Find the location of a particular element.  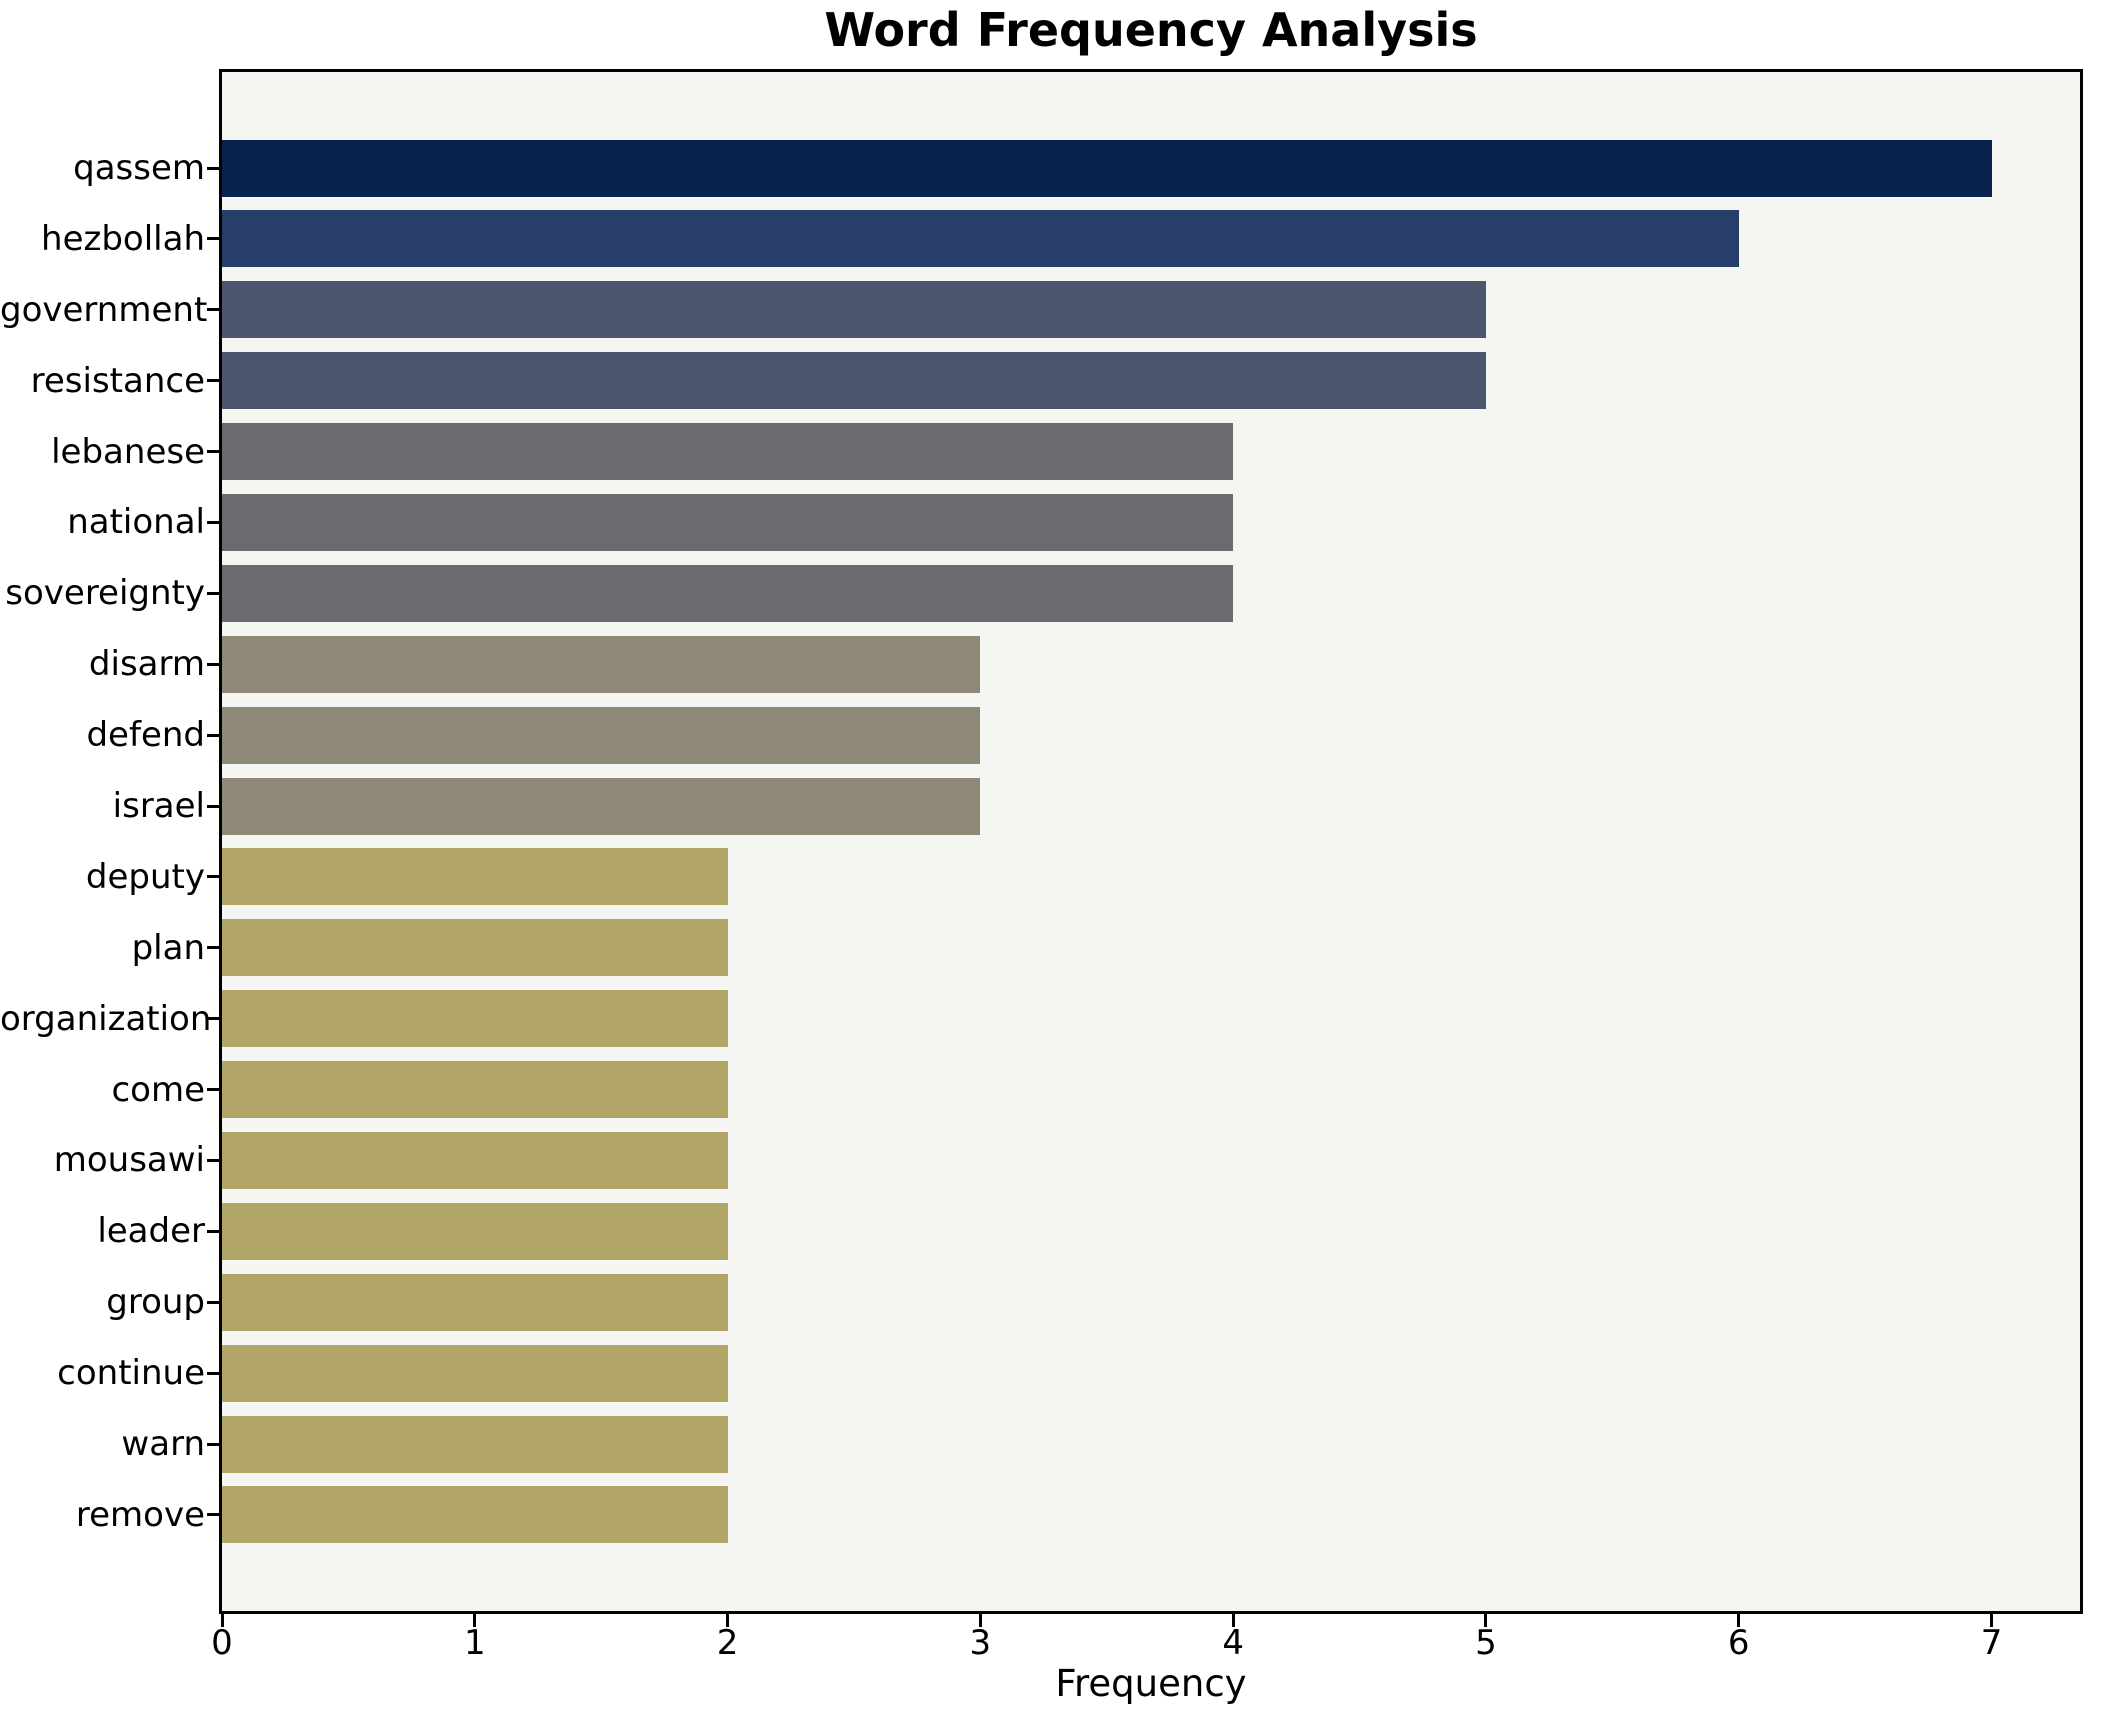

bar-leader is located at coordinates (475, 1231).